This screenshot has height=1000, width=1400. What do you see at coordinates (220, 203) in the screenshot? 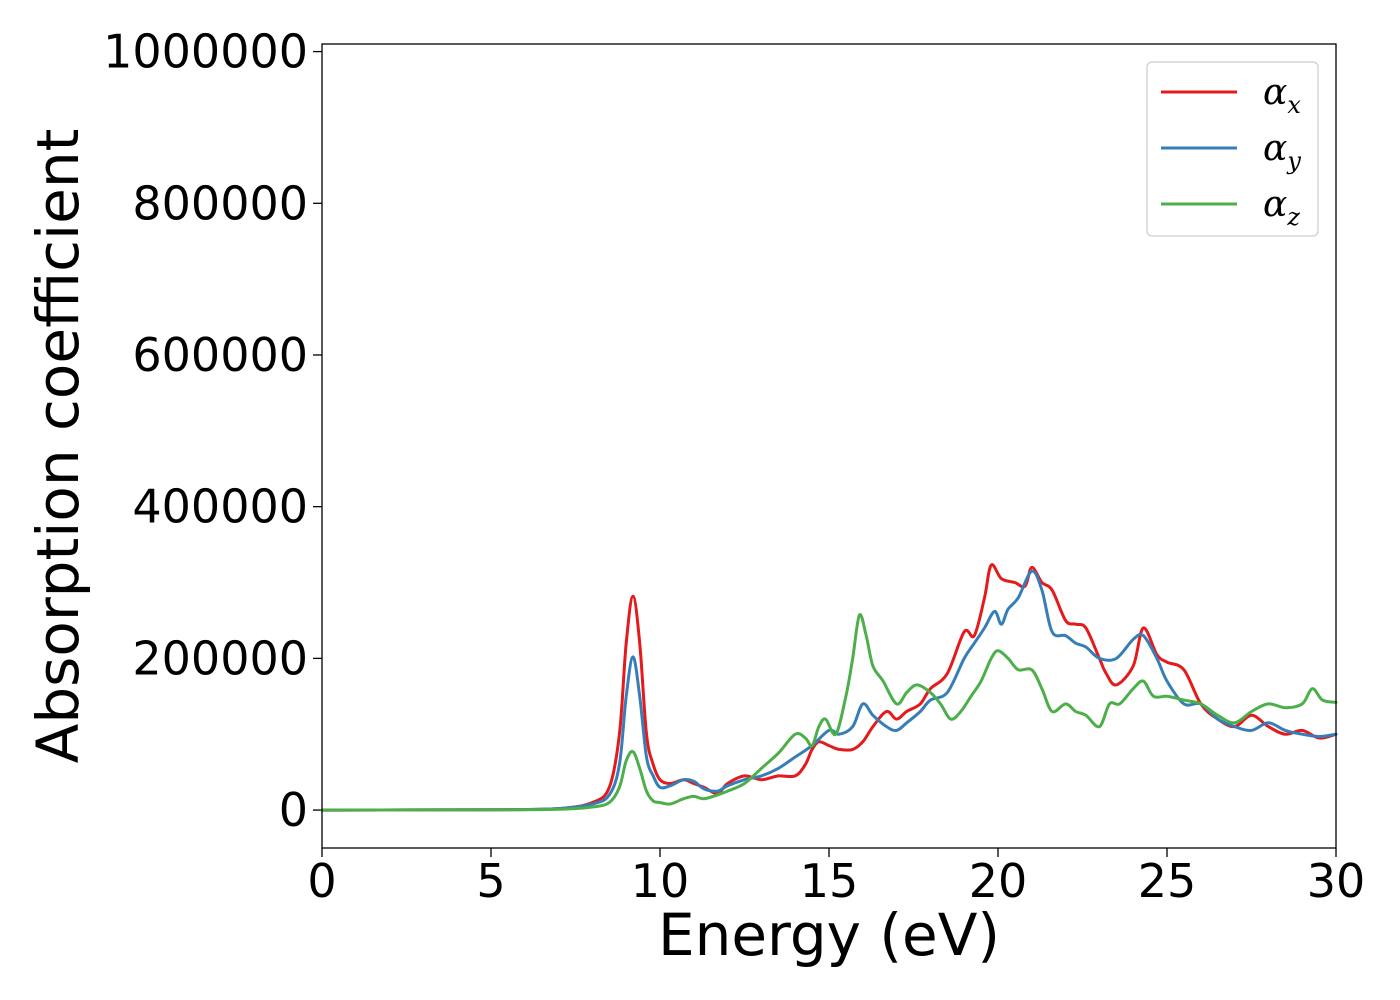
I see `y-tick-label: 800000` at bounding box center [220, 203].